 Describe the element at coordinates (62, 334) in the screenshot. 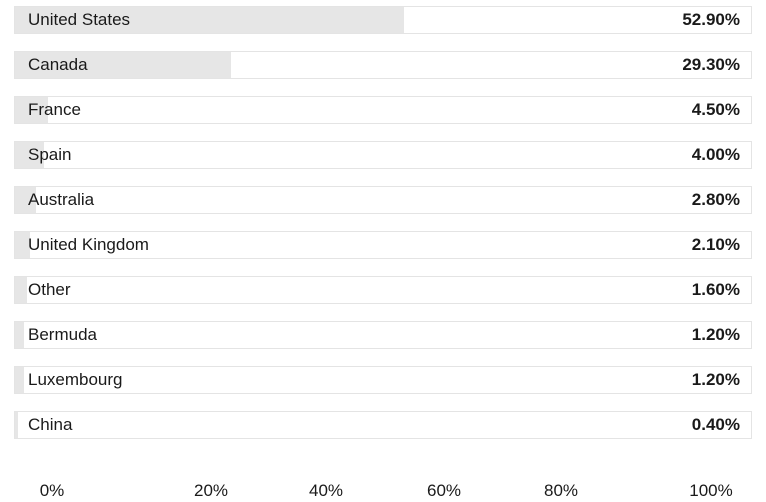

I see `category-label: Bermuda` at that location.